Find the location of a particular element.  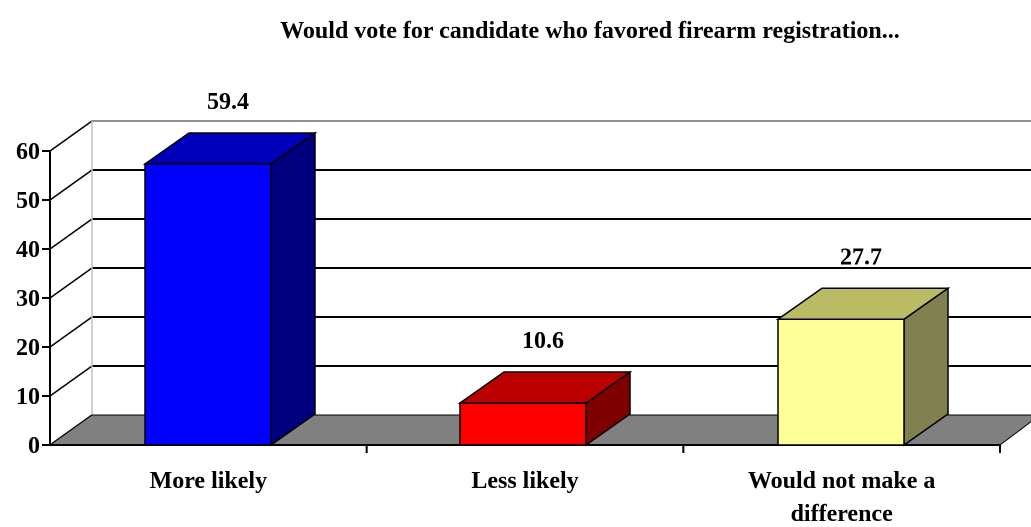

data-label: 10.6 is located at coordinates (543, 341).